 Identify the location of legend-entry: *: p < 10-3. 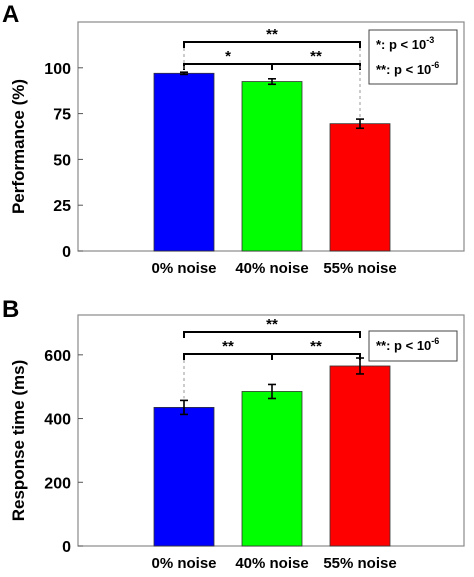
(405, 43).